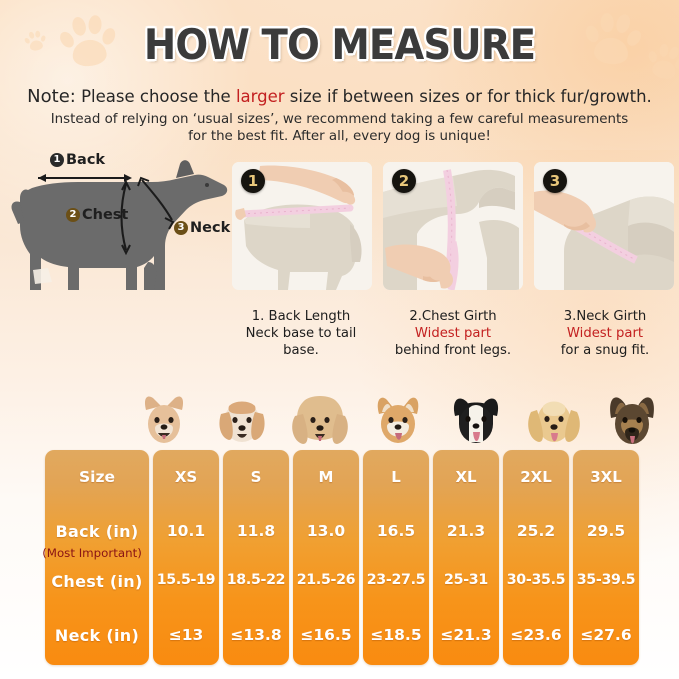 The height and width of the screenshot is (679, 679). Describe the element at coordinates (155, 96) in the screenshot. I see `note-text-before: Please choose the` at that location.